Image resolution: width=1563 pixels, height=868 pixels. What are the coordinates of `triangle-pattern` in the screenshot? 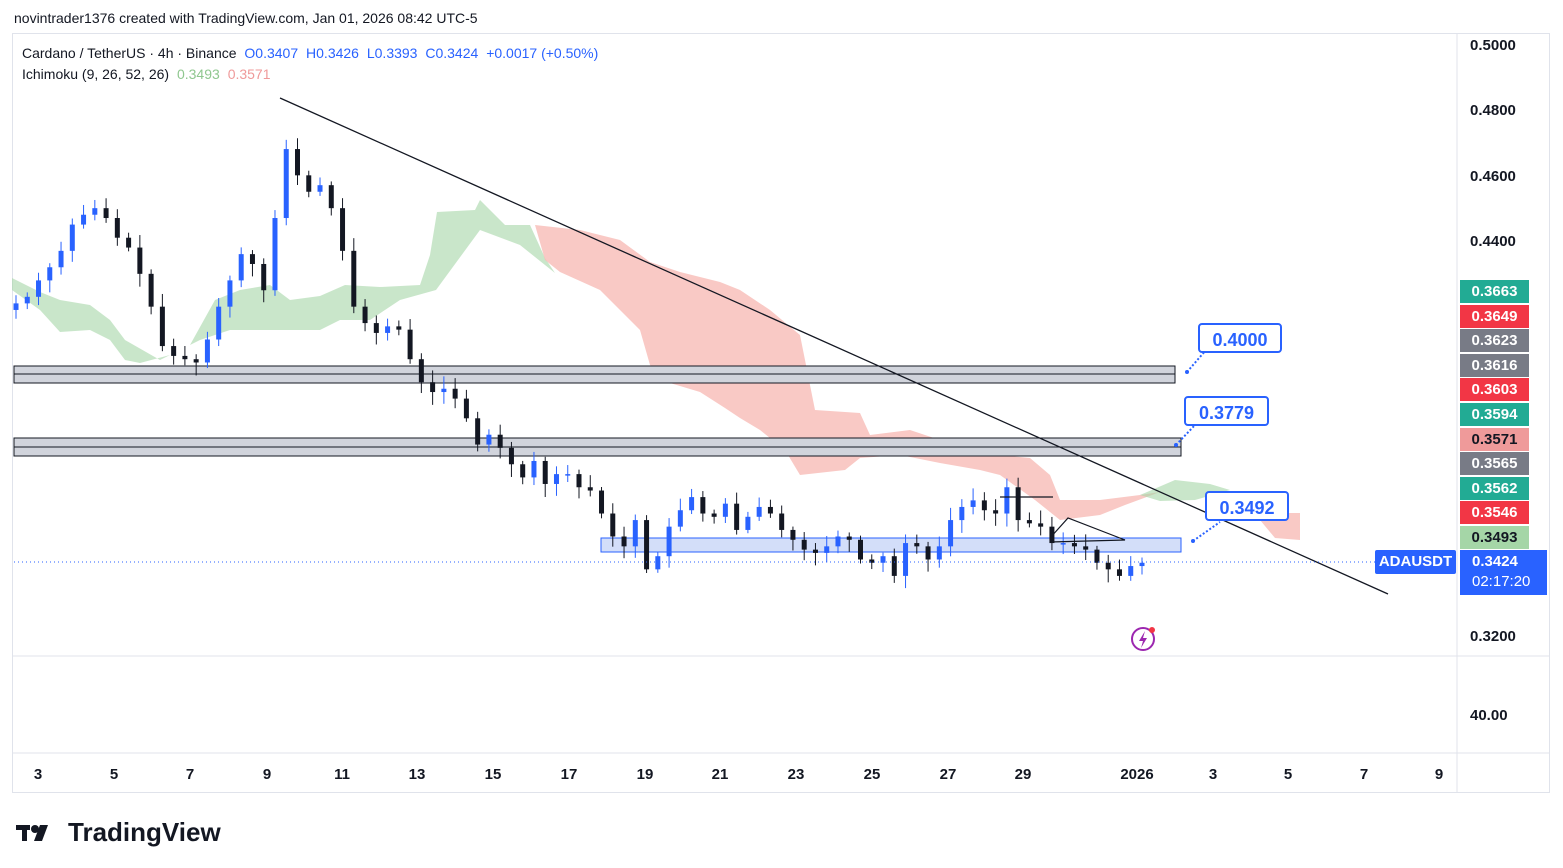 It's located at (1087, 530).